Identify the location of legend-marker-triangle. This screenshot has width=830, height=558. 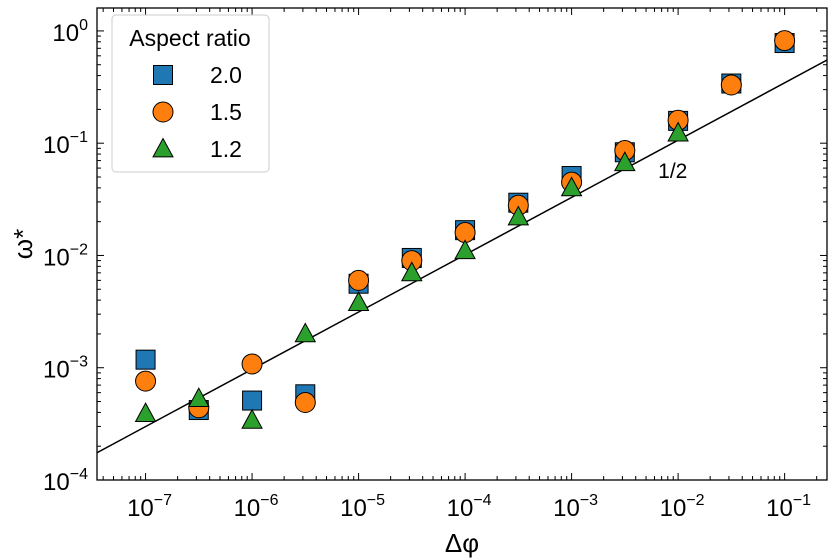
(163, 147).